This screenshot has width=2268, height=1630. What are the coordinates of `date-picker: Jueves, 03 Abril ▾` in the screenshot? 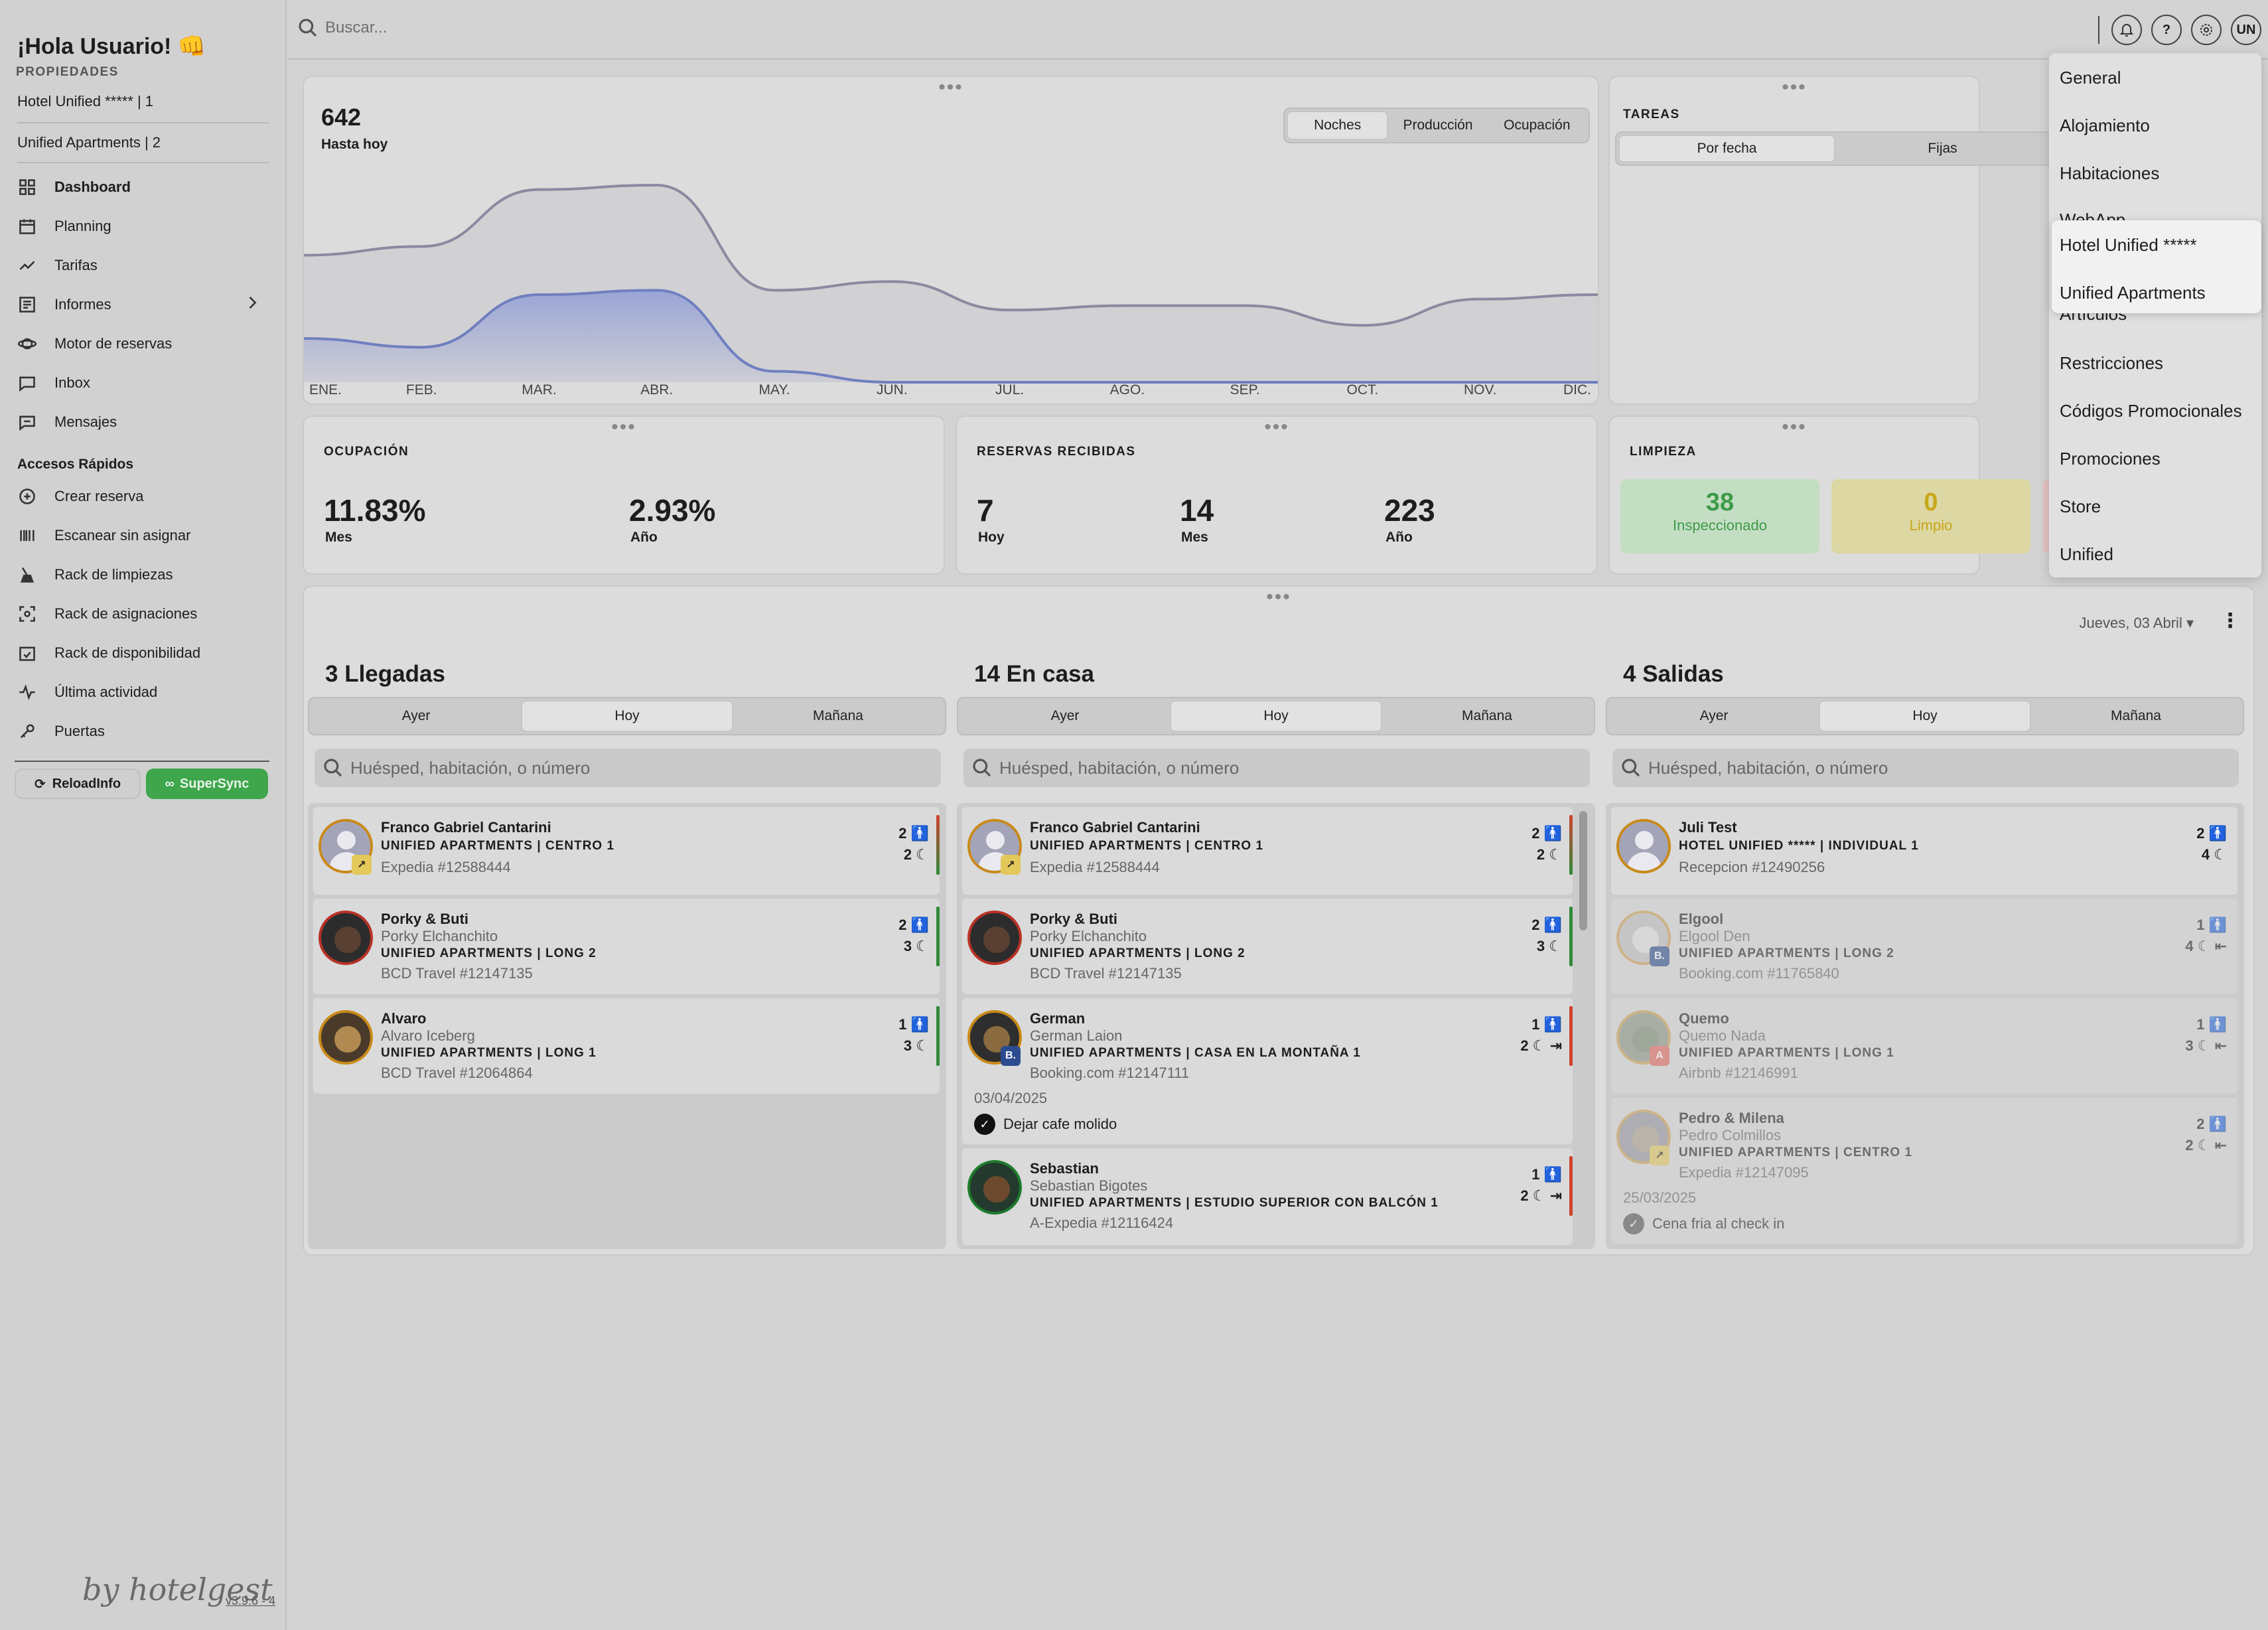 It's located at (2137, 623).